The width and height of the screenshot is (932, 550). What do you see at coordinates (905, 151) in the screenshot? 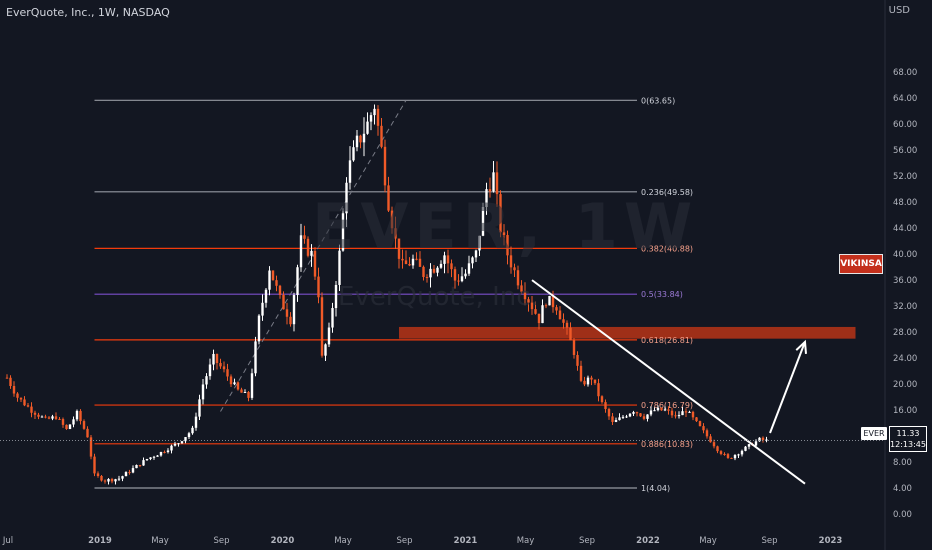
I see `y-tick-label: 56.00` at bounding box center [905, 151].